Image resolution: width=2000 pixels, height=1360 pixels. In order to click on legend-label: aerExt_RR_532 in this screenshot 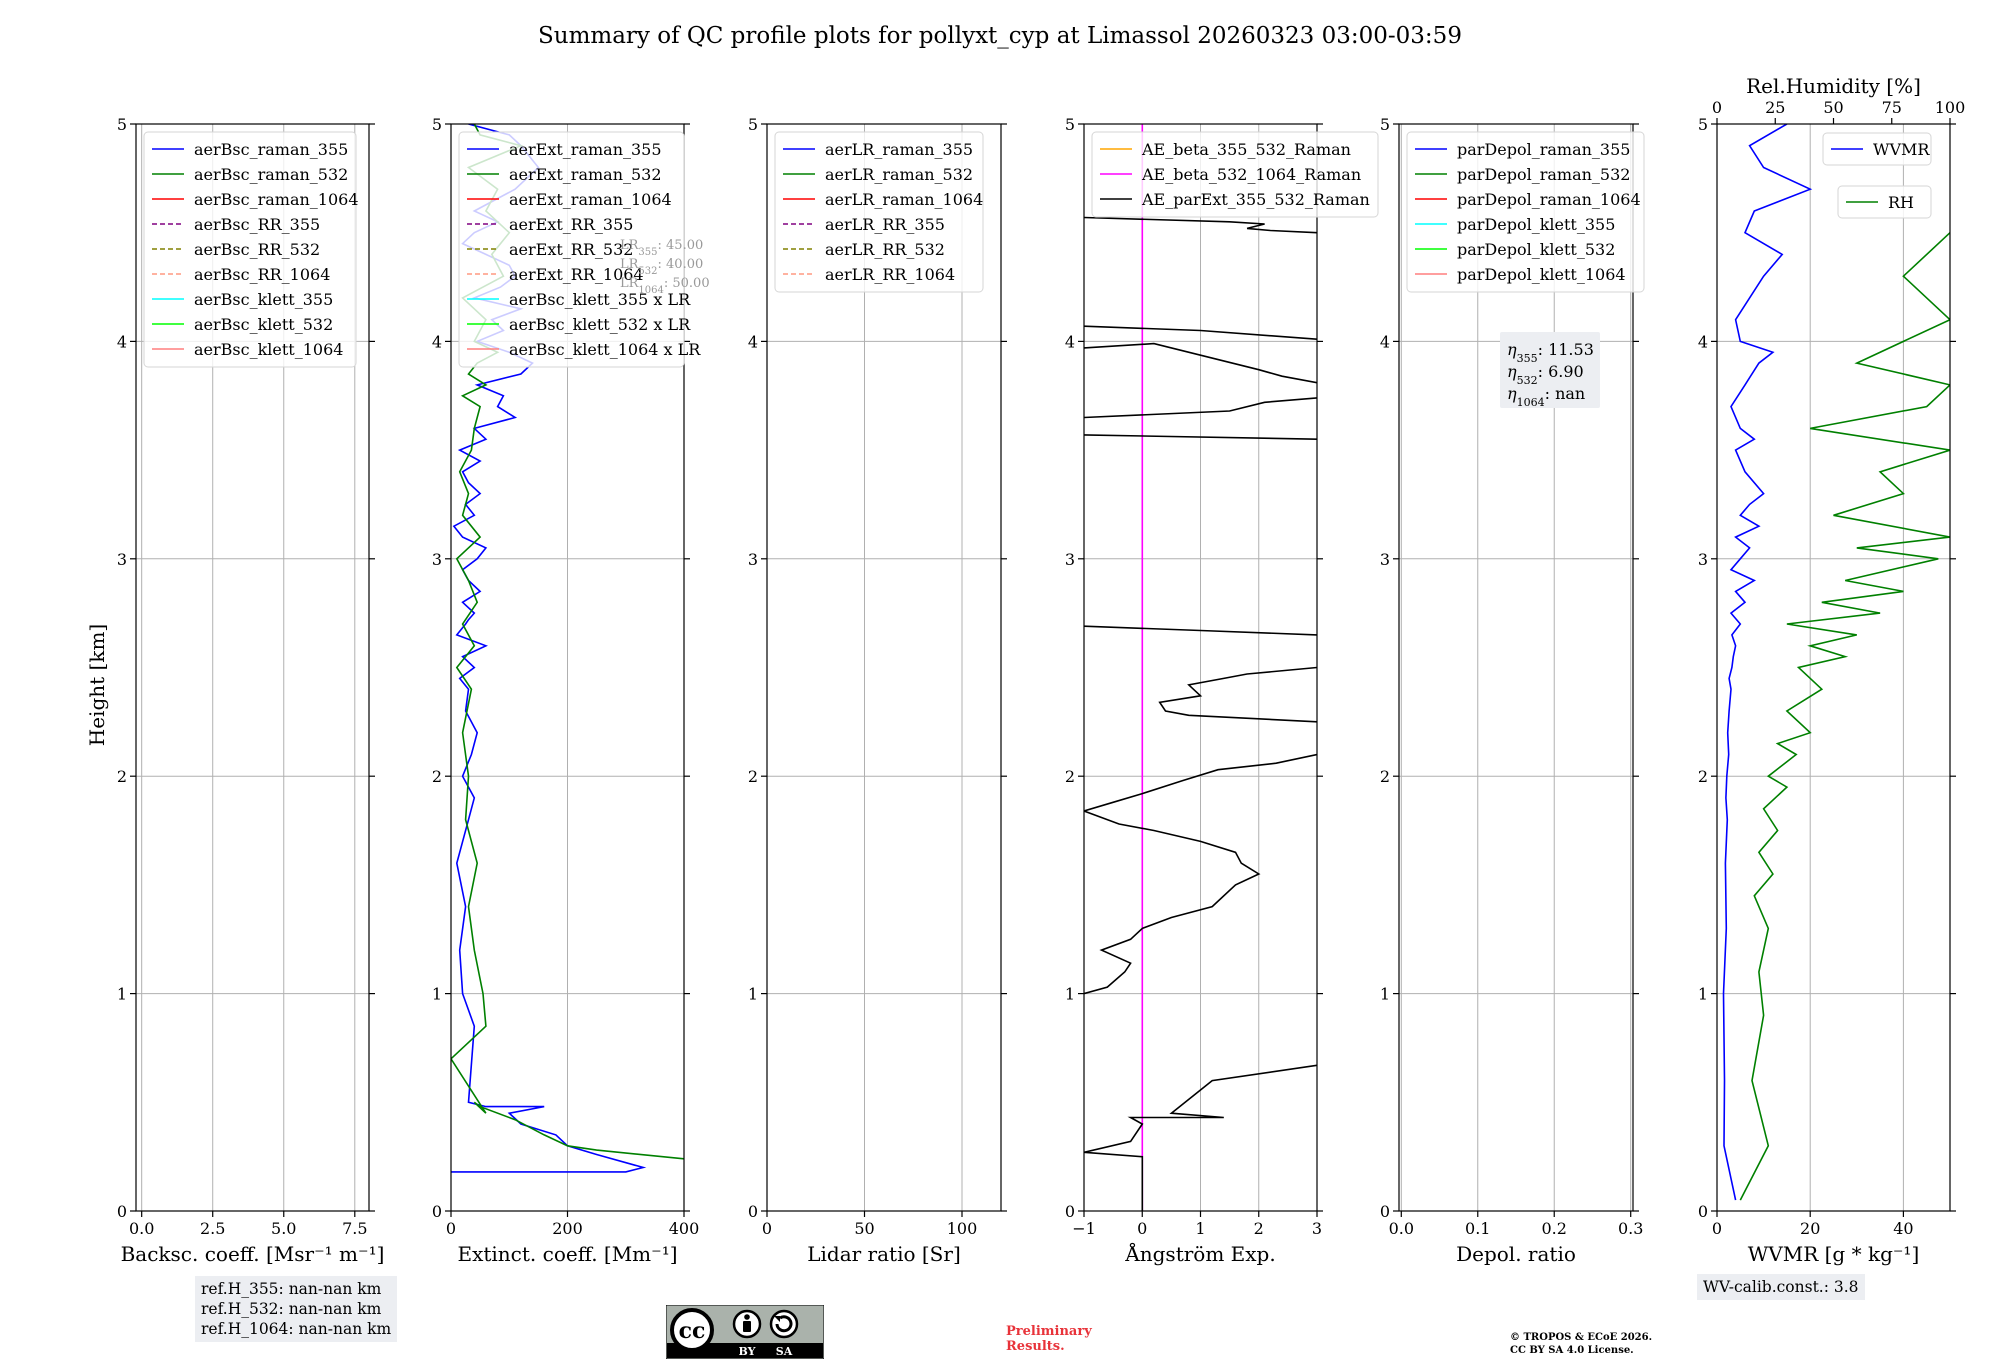, I will do `click(571, 249)`.